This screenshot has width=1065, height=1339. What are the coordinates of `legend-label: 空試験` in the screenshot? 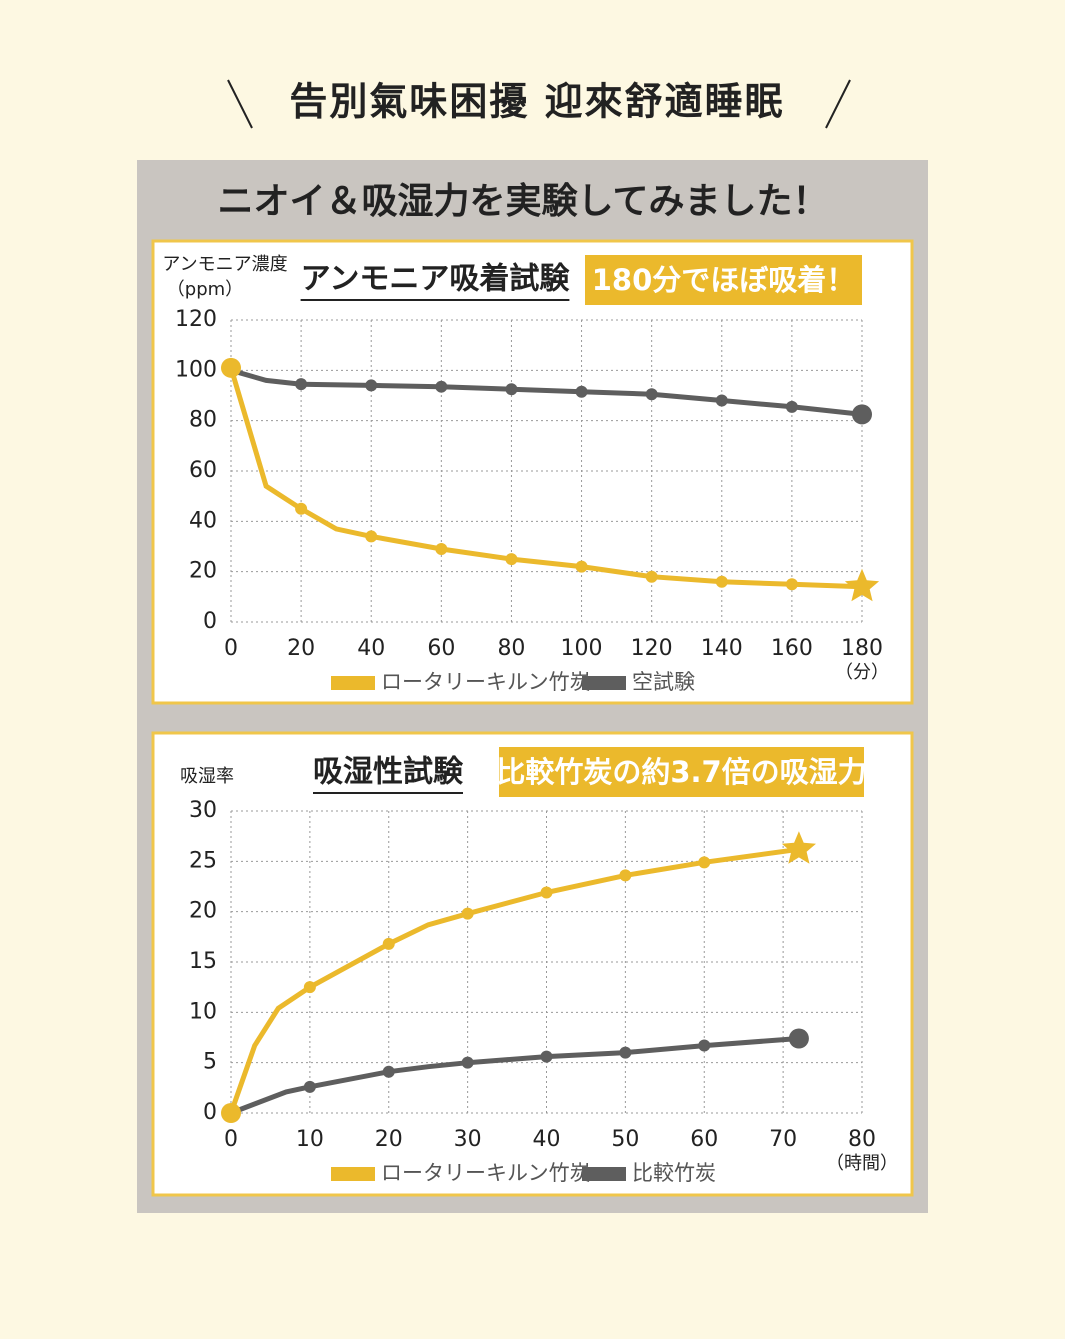 It's located at (663, 682).